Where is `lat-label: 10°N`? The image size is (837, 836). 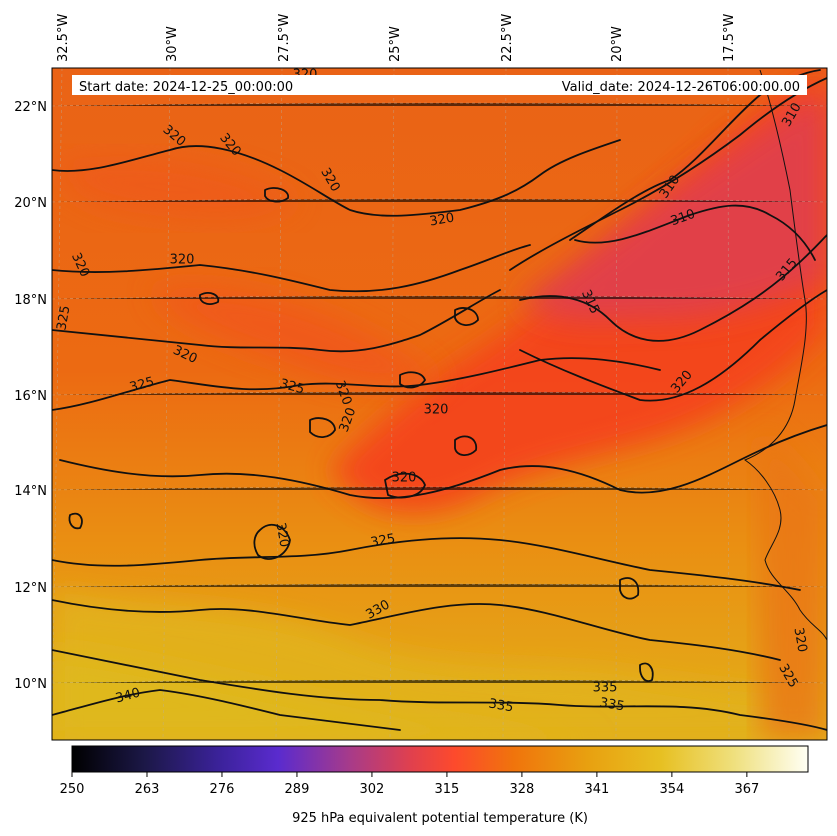
lat-label: 10°N is located at coordinates (30, 684).